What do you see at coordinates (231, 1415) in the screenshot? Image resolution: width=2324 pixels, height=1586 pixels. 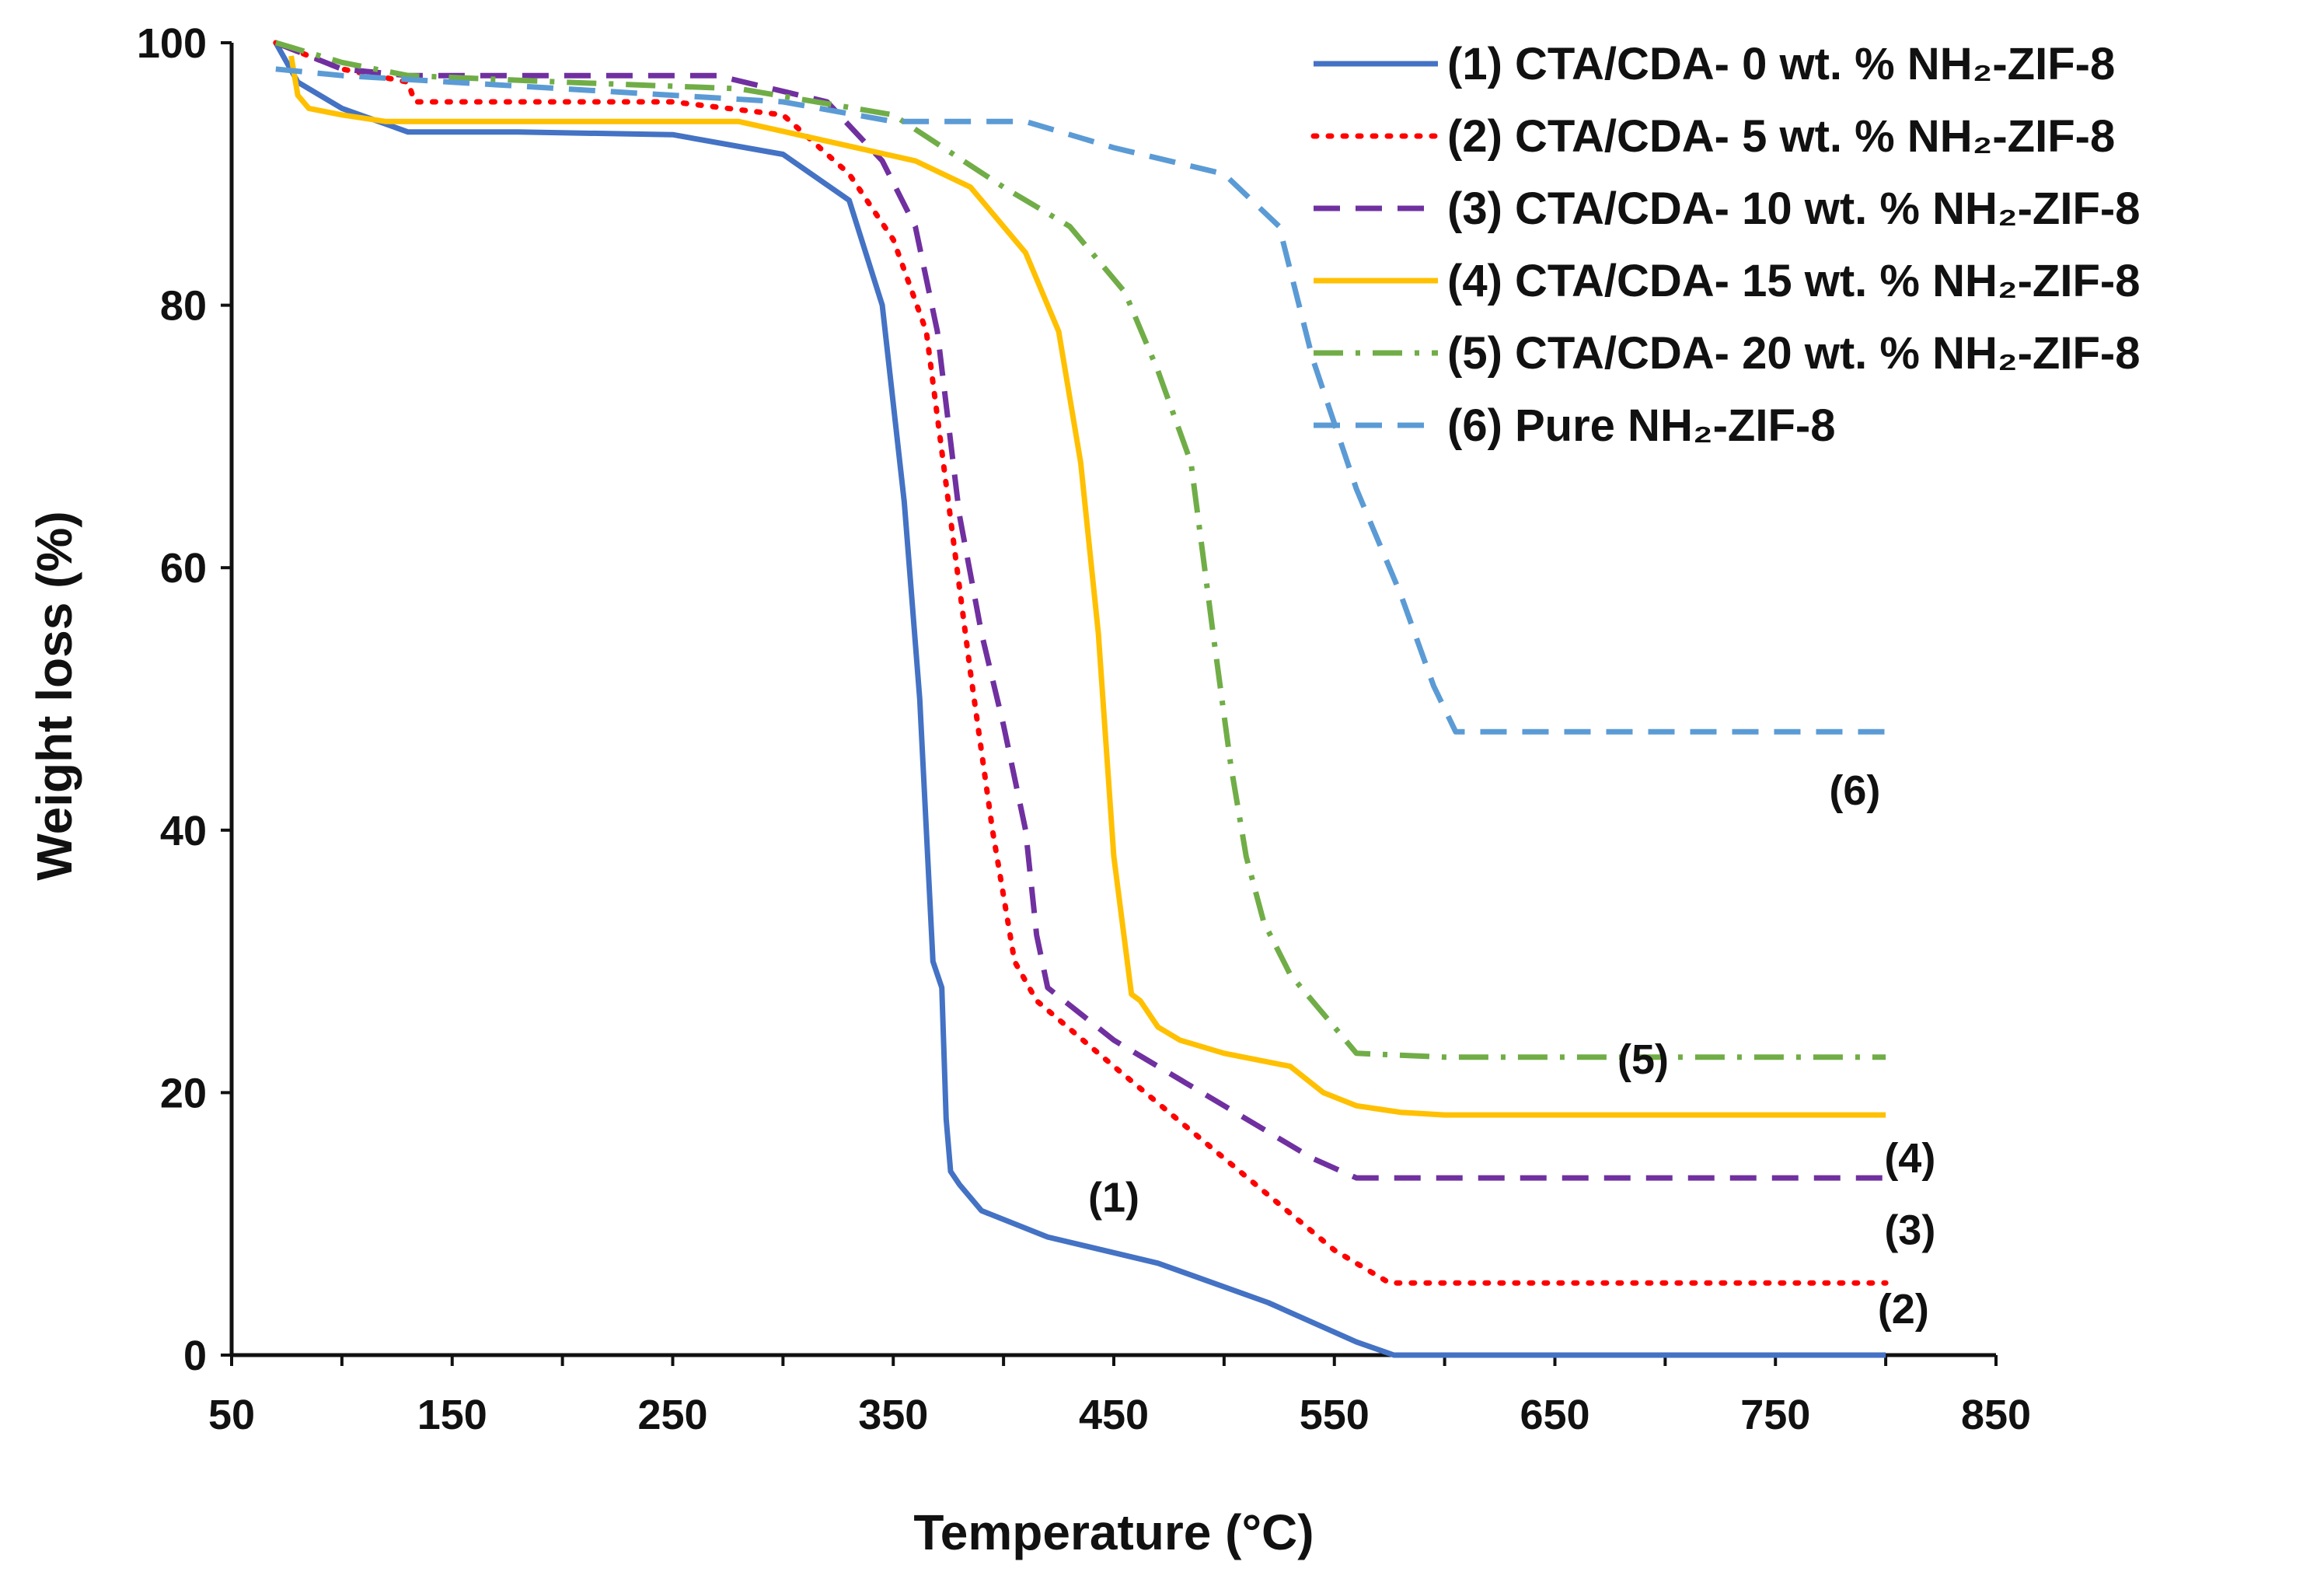 I see `x-tick-label: 50` at bounding box center [231, 1415].